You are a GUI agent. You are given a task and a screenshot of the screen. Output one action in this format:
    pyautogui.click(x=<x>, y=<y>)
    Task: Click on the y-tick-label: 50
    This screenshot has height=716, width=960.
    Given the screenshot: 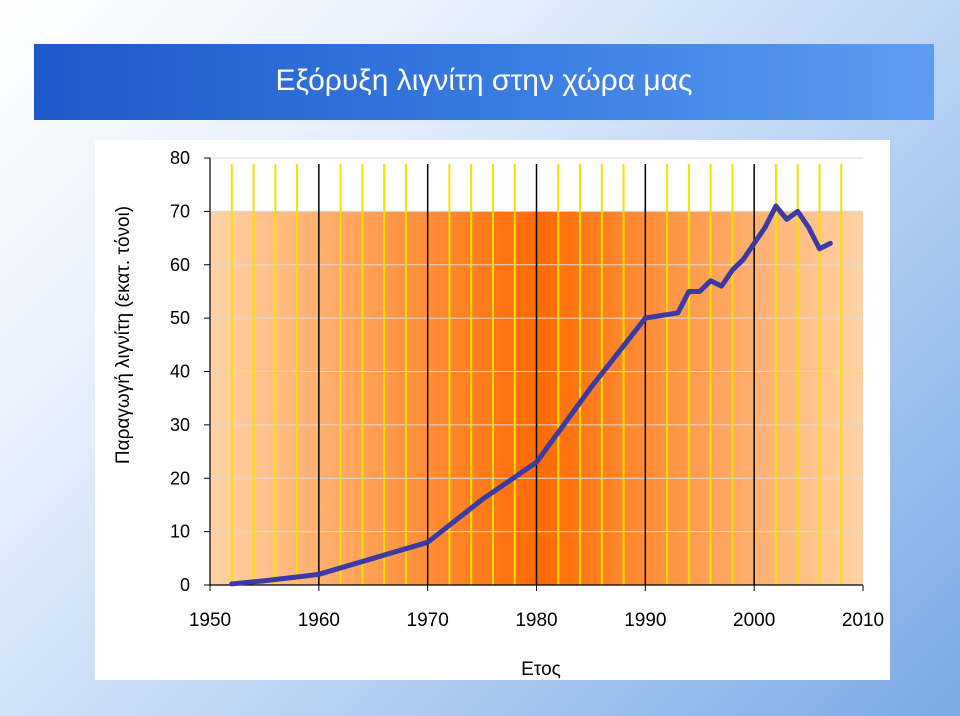 What is the action you would take?
    pyautogui.click(x=180, y=318)
    